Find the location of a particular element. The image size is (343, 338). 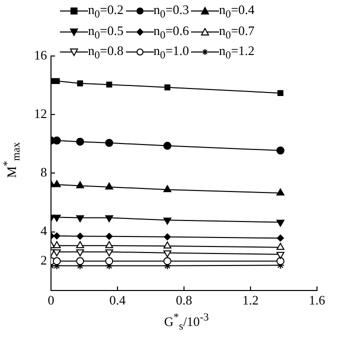

legend-label: n$_{0}$=0.5 is located at coordinates (106, 32).